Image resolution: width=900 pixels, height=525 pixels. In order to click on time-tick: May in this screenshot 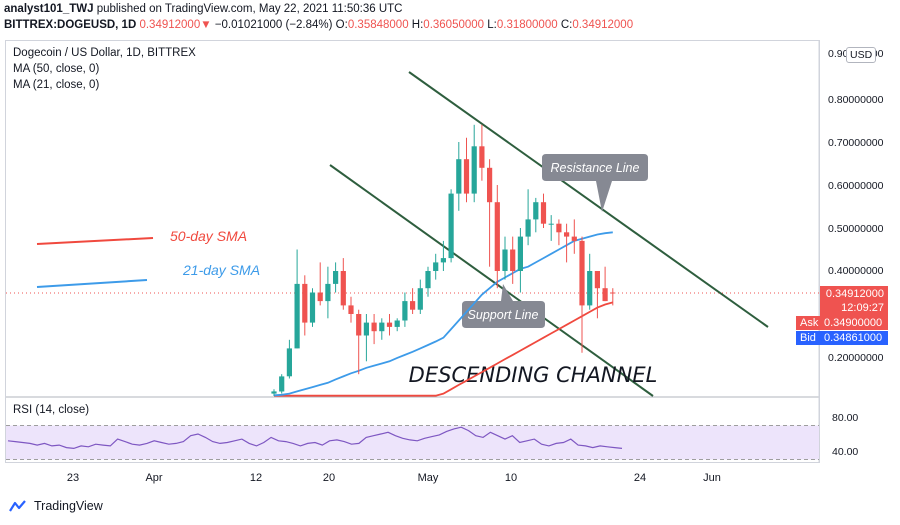, I will do `click(428, 478)`.